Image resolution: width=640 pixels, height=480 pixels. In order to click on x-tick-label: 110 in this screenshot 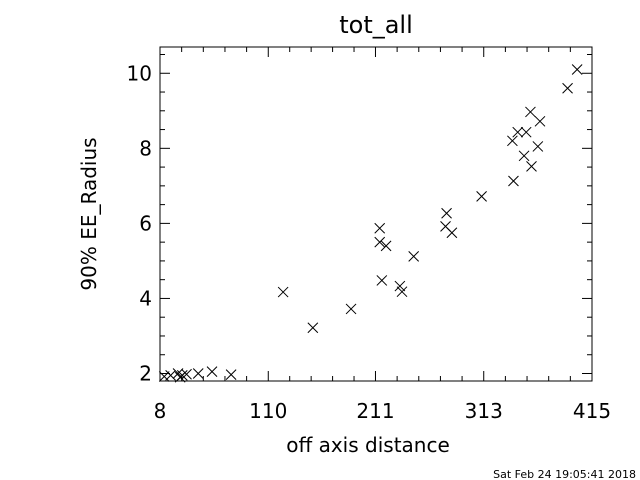, I will do `click(268, 411)`.